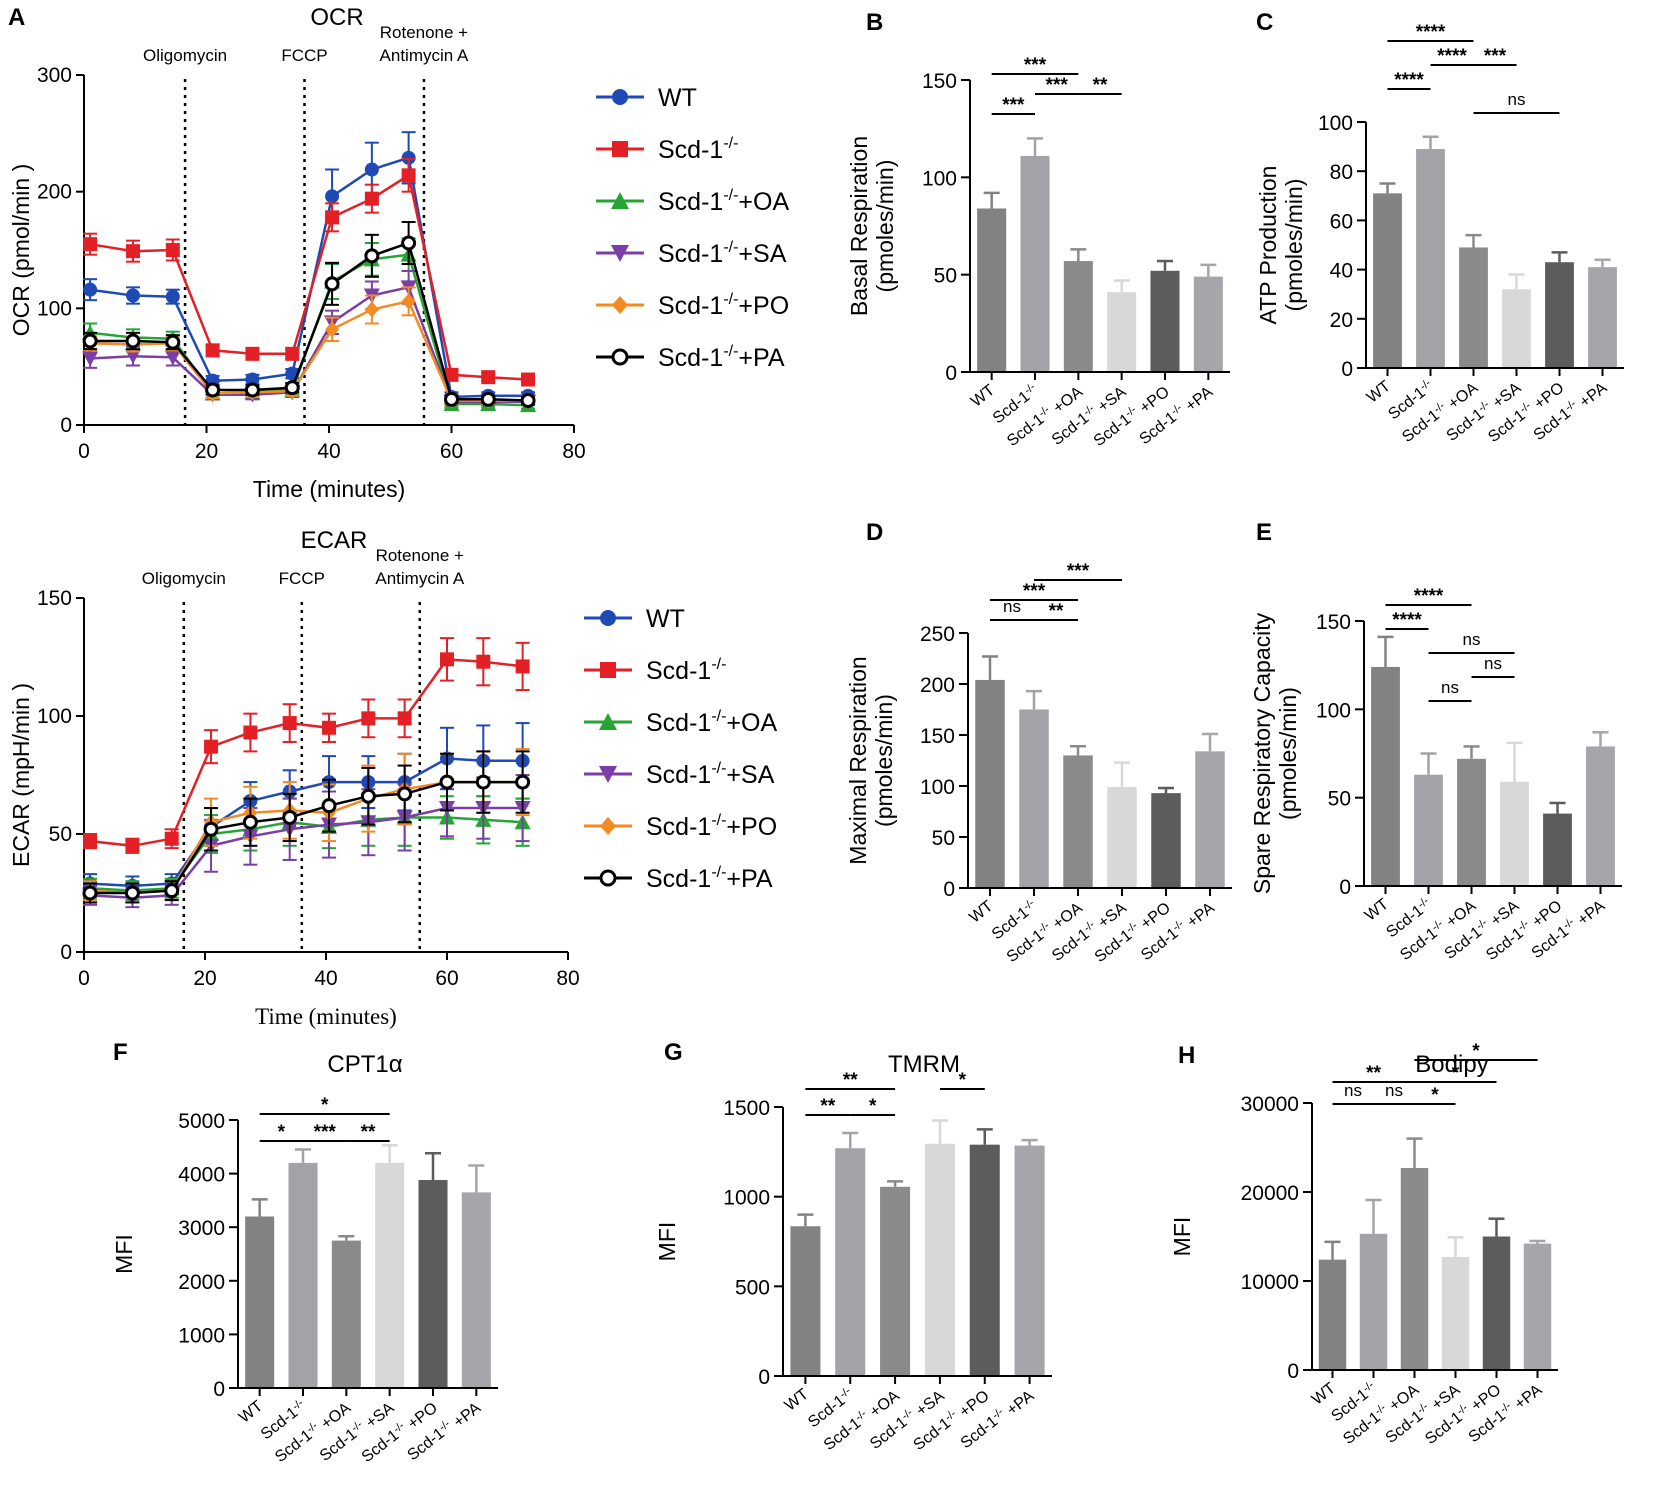  Describe the element at coordinates (54, 192) in the screenshot. I see `y-tick-label: 200` at that location.